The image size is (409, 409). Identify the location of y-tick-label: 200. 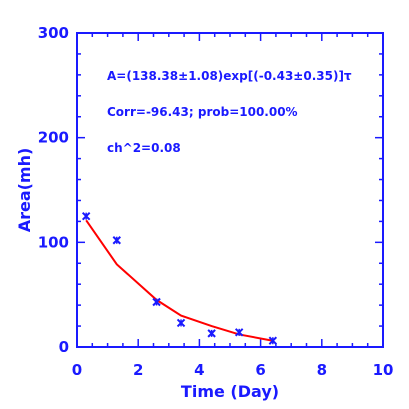
(53, 138).